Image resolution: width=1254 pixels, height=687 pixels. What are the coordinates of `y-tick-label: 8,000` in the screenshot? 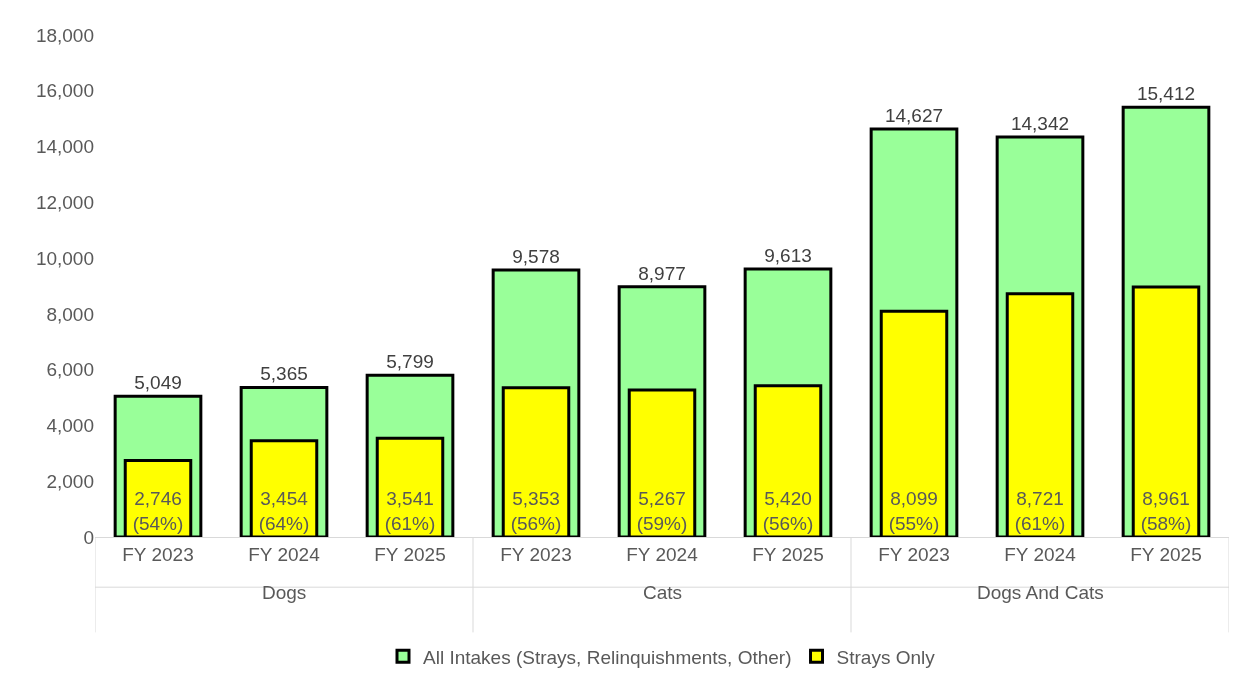 It's located at (70, 314).